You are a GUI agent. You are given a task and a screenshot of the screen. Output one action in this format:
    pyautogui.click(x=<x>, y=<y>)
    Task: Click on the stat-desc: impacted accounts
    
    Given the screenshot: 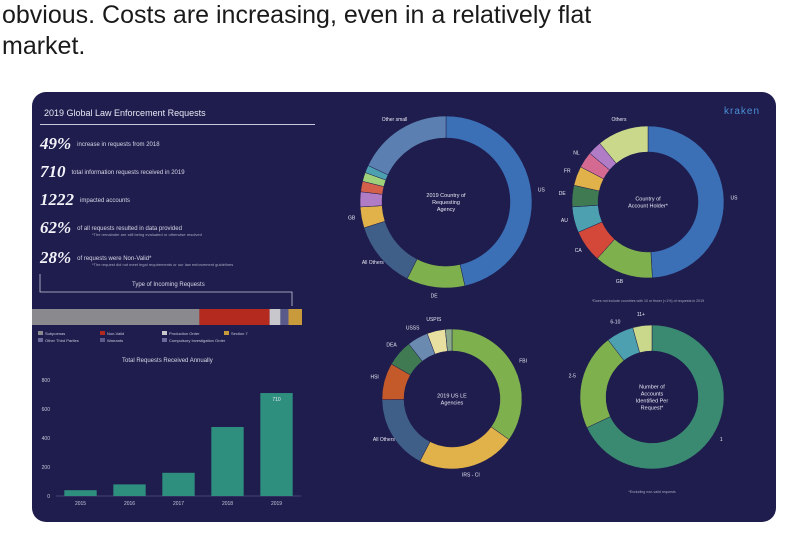 What is the action you would take?
    pyautogui.click(x=105, y=201)
    